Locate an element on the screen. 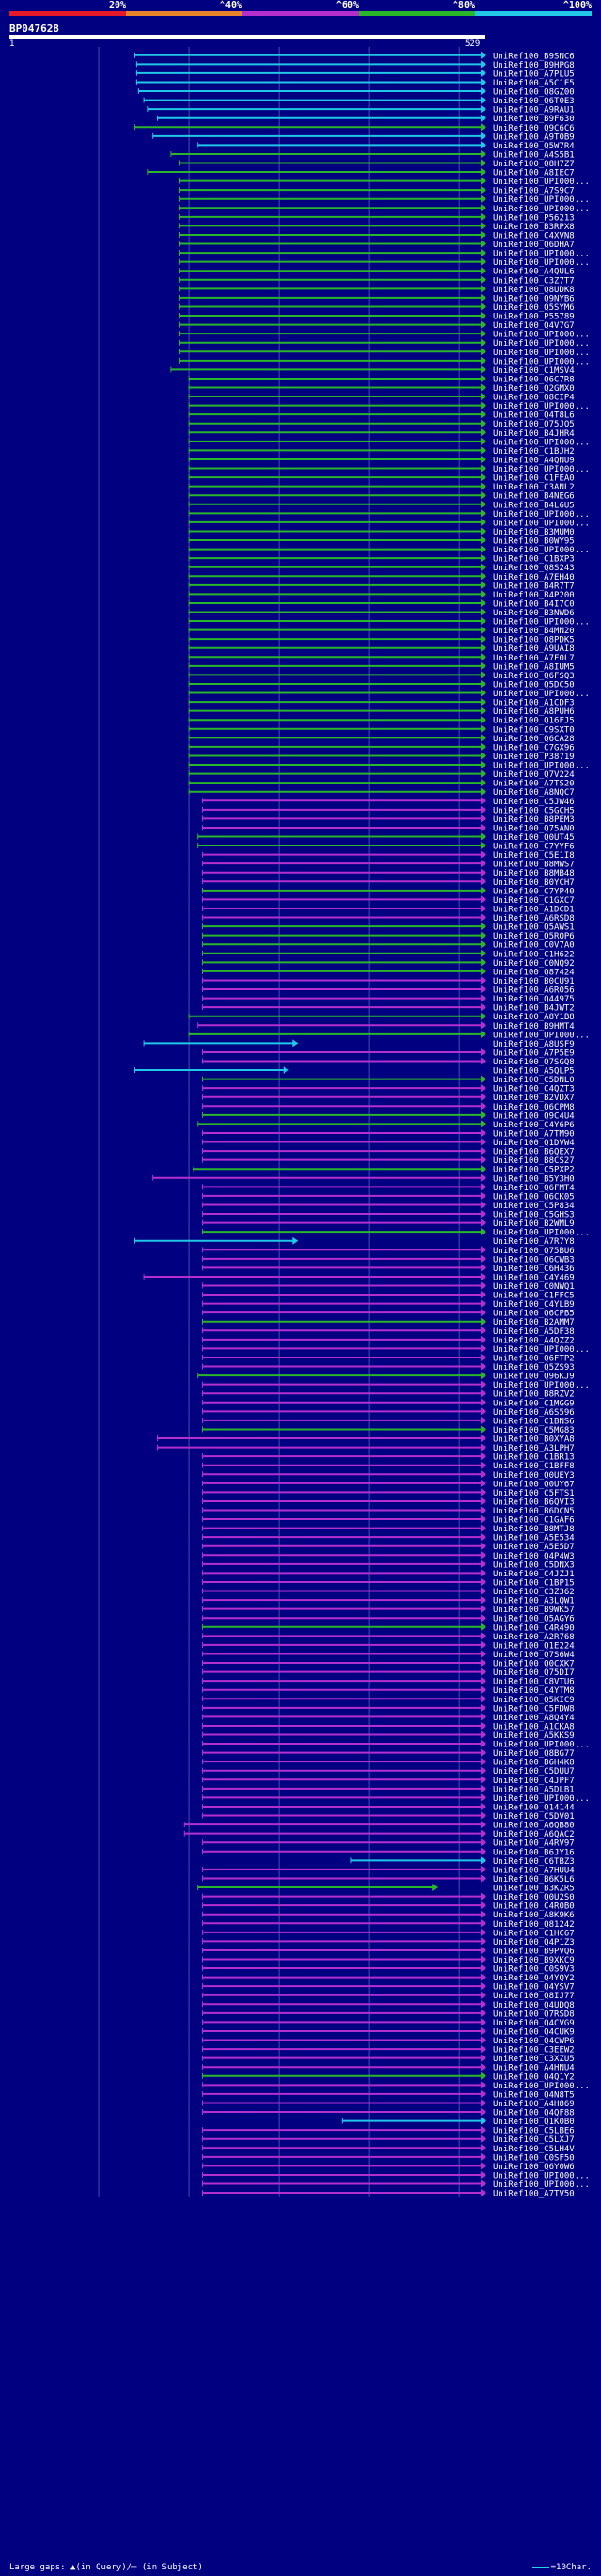 This screenshot has width=601, height=2576. hit-label: UniRef100_Q5DC50 is located at coordinates (534, 685).